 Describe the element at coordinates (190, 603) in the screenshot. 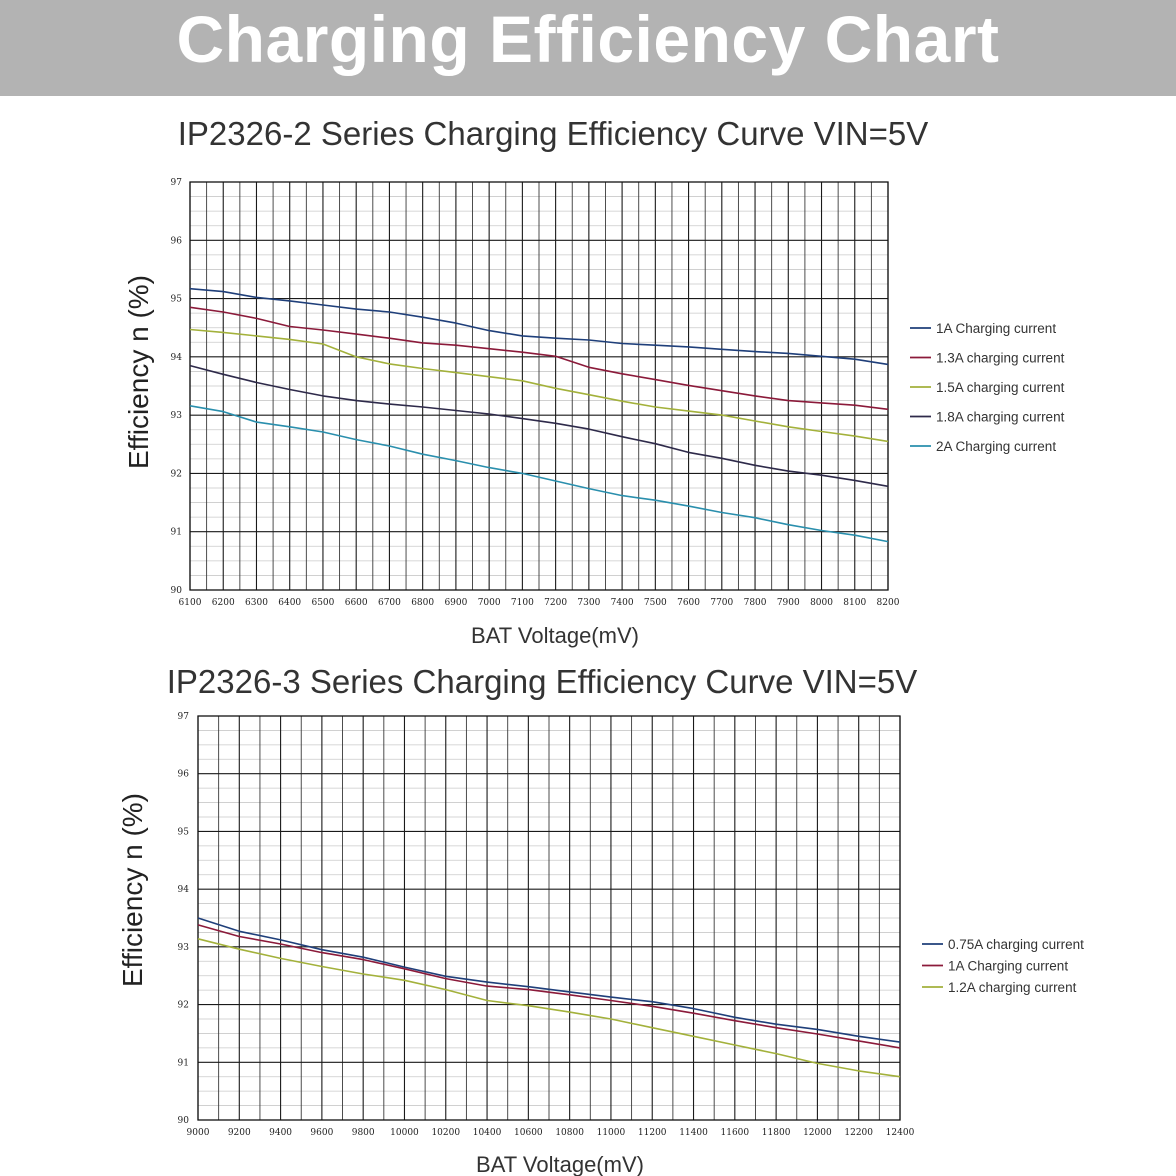

I see `x-tick-label: 6100` at that location.